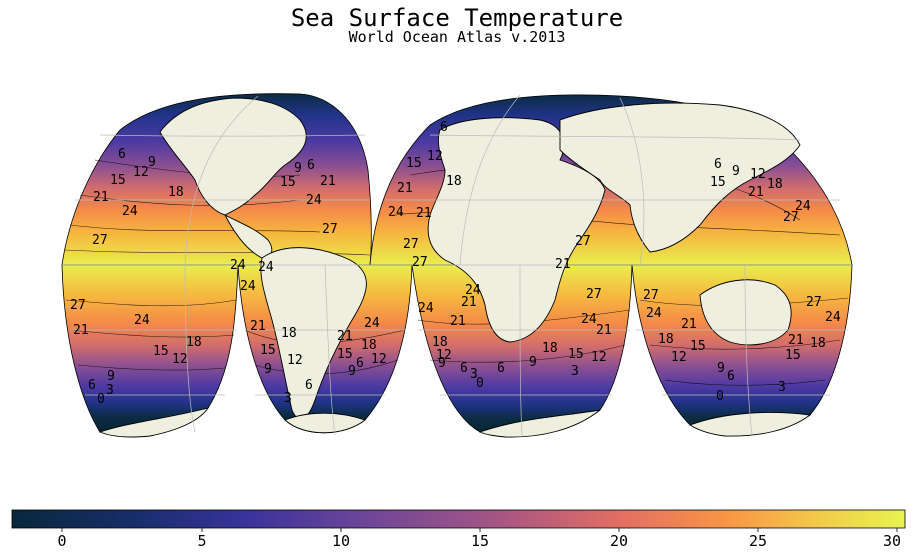 This screenshot has width=914, height=557. Describe the element at coordinates (539, 423) in the screenshot. I see `land-antarctica-east` at that location.